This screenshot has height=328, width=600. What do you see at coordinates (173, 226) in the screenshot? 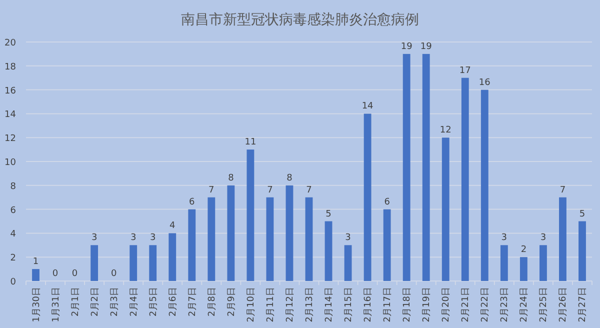
I see `data-label: 4` at bounding box center [173, 226].